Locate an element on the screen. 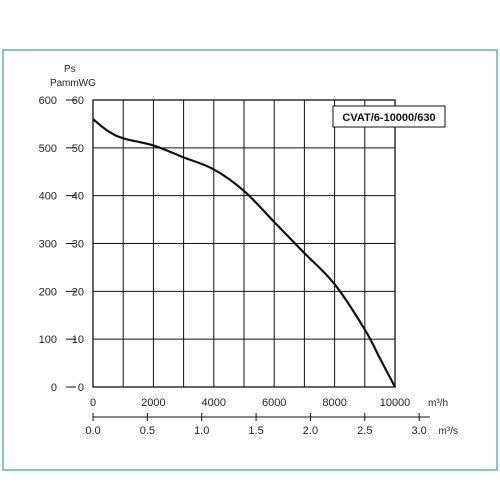 The height and width of the screenshot is (500, 500). y-right-tick-label: 40 is located at coordinates (78, 197).